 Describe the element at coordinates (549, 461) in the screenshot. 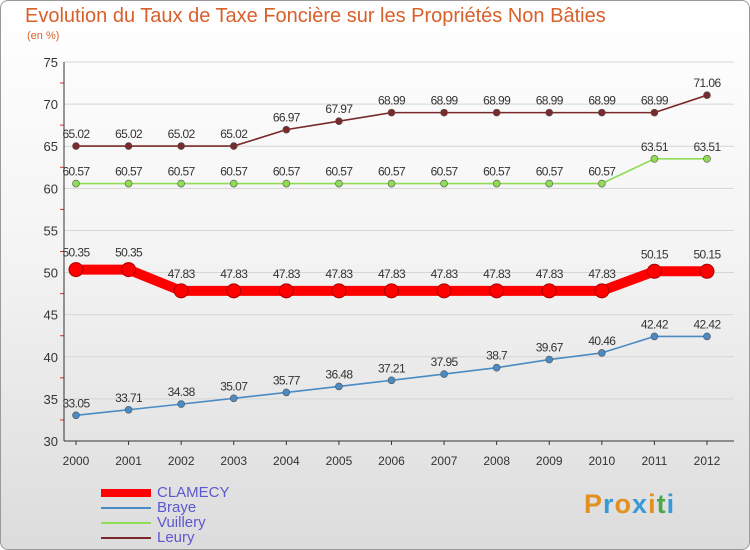

I see `x-tick-label: 2009` at that location.